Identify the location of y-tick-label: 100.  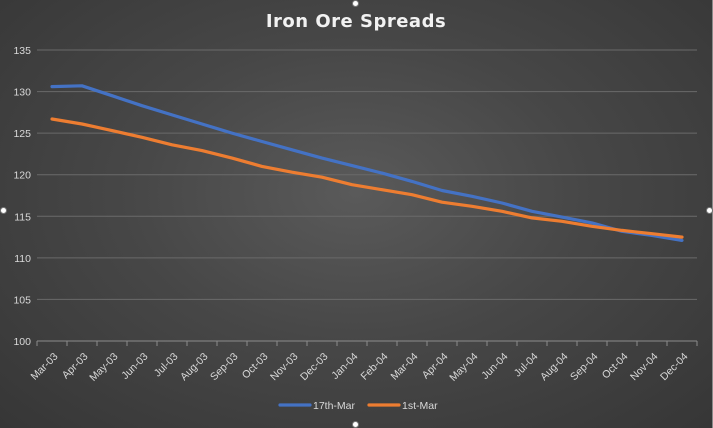
(22, 342).